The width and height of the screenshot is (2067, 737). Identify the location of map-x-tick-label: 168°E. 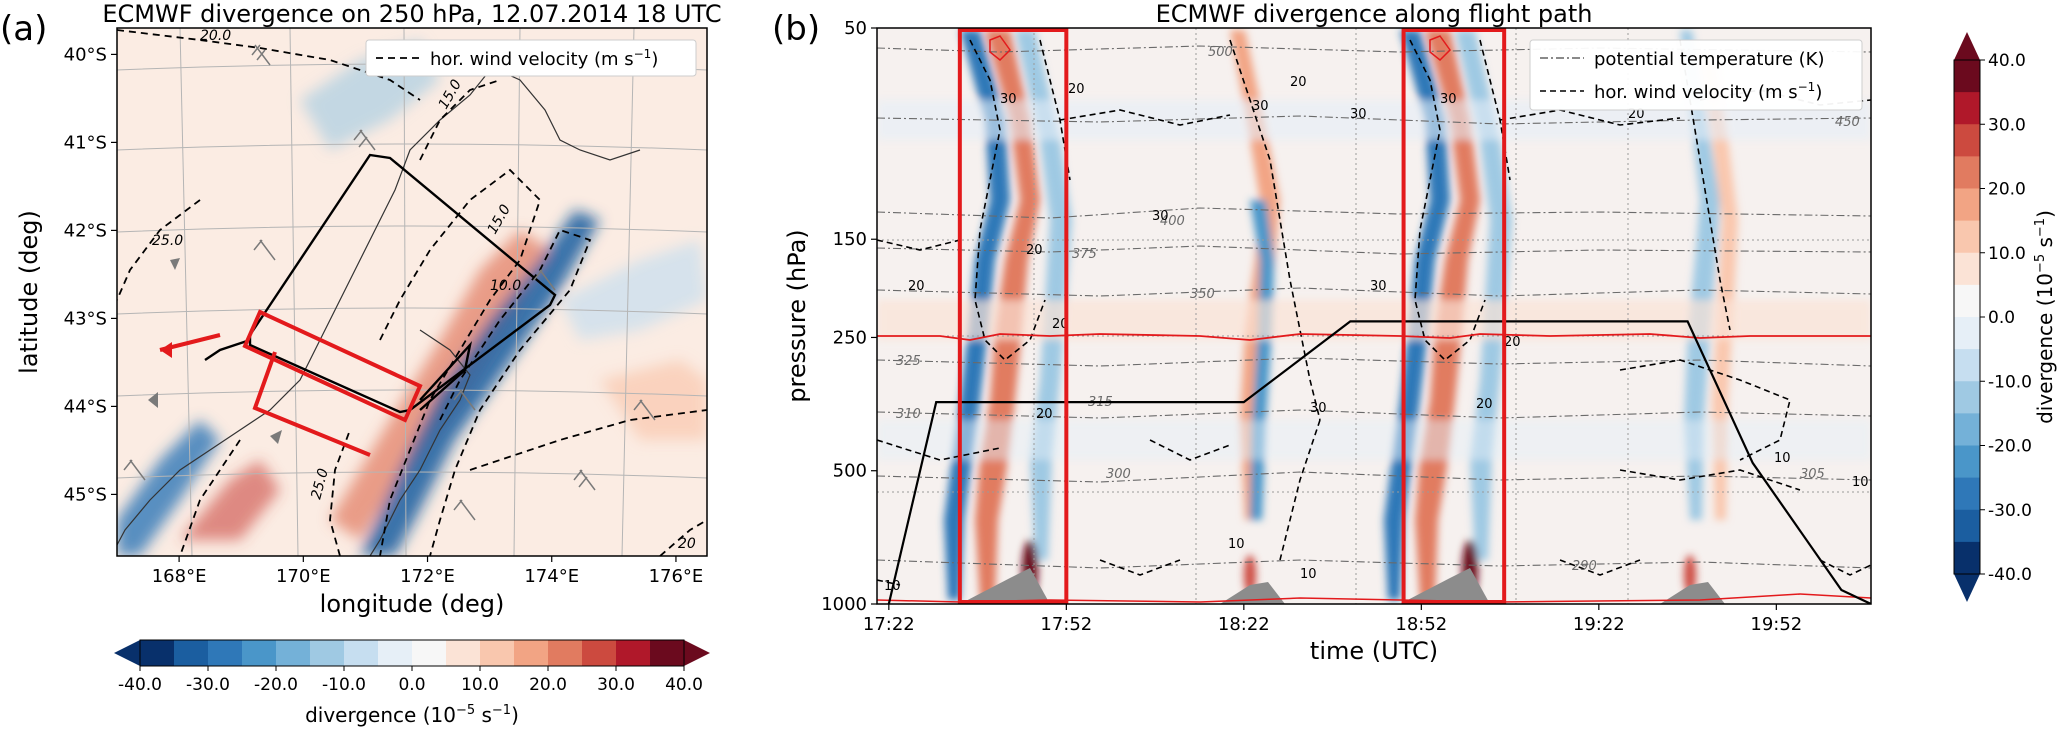
(179, 576).